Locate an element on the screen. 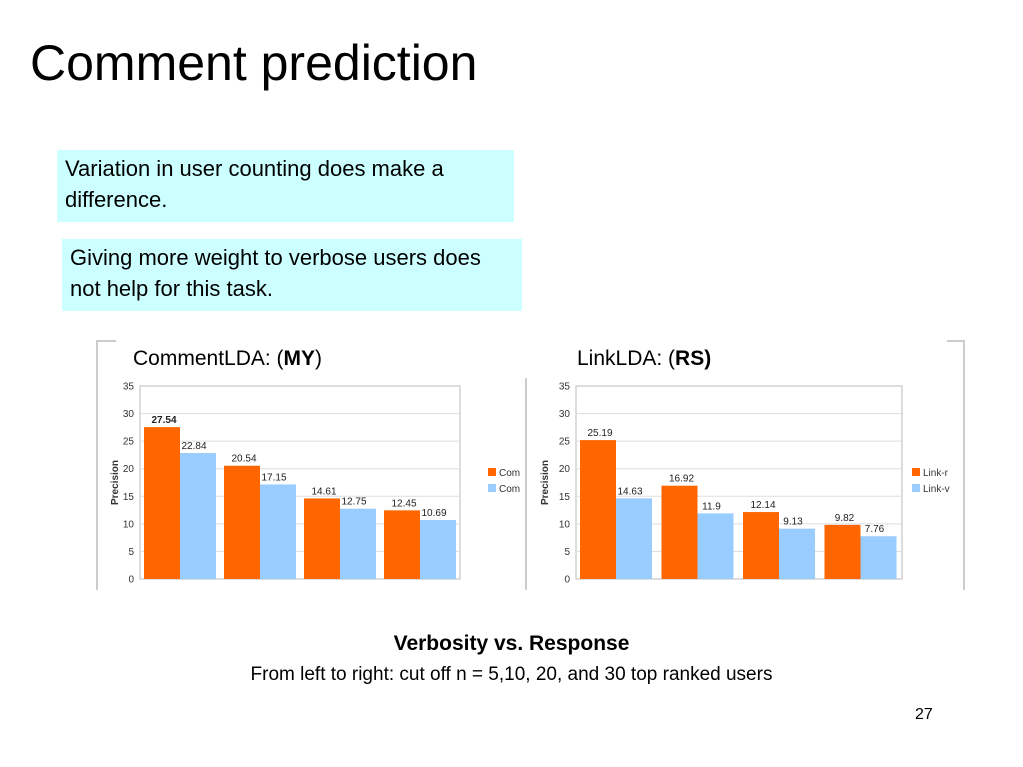 This screenshot has height=767, width=1023. data-label: 9.13 is located at coordinates (793, 522).